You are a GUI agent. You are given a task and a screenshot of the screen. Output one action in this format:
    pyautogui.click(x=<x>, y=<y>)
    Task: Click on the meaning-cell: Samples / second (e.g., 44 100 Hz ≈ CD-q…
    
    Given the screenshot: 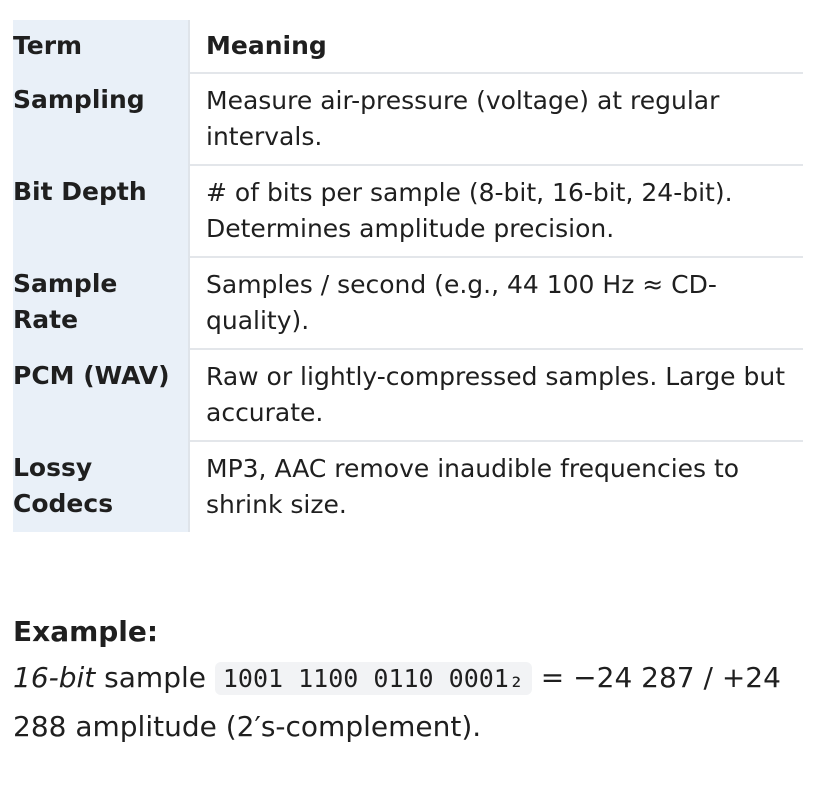 What is the action you would take?
    pyautogui.click(x=496, y=302)
    